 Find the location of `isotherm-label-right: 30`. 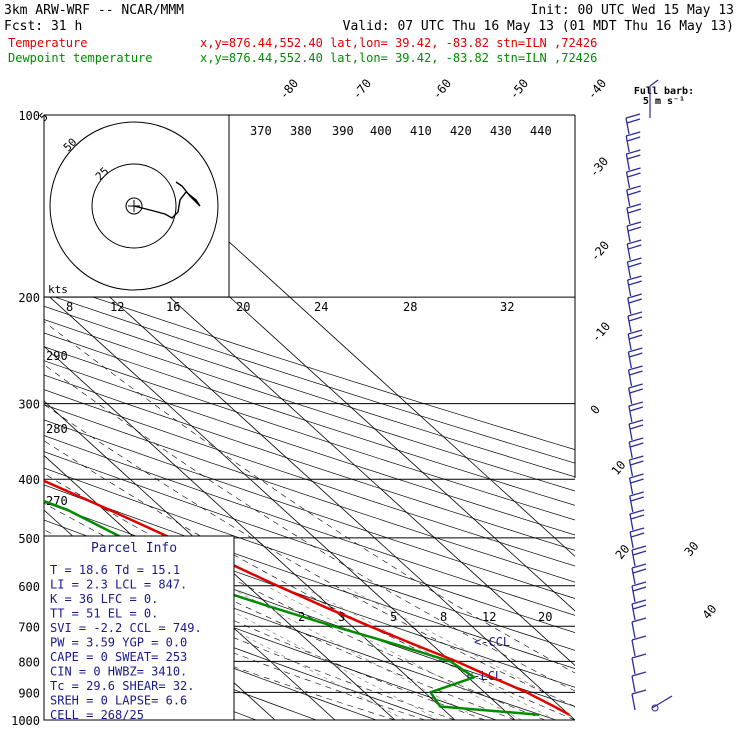

isotherm-label-right: 30 is located at coordinates (692, 549).